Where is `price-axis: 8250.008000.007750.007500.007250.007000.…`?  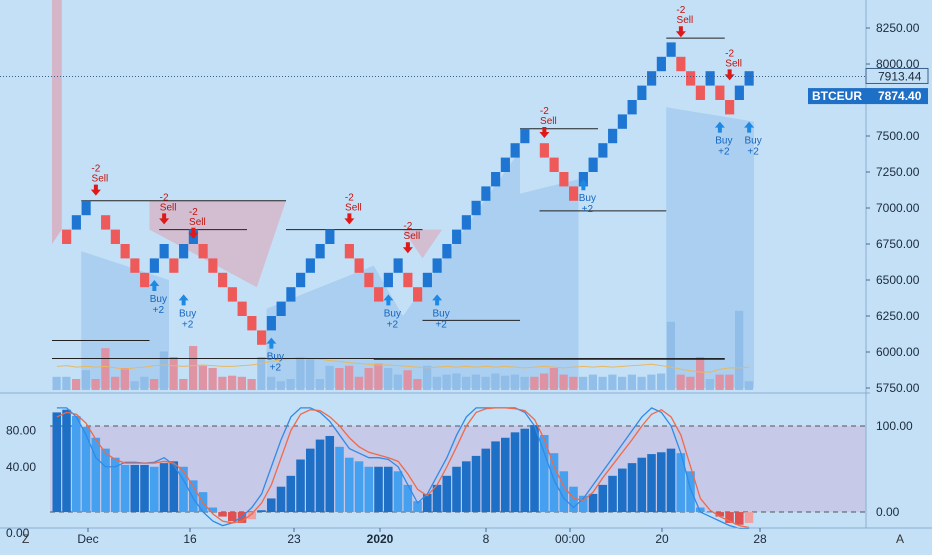 price-axis: 8250.008000.007750.007500.007250.007000.… is located at coordinates (893, 208).